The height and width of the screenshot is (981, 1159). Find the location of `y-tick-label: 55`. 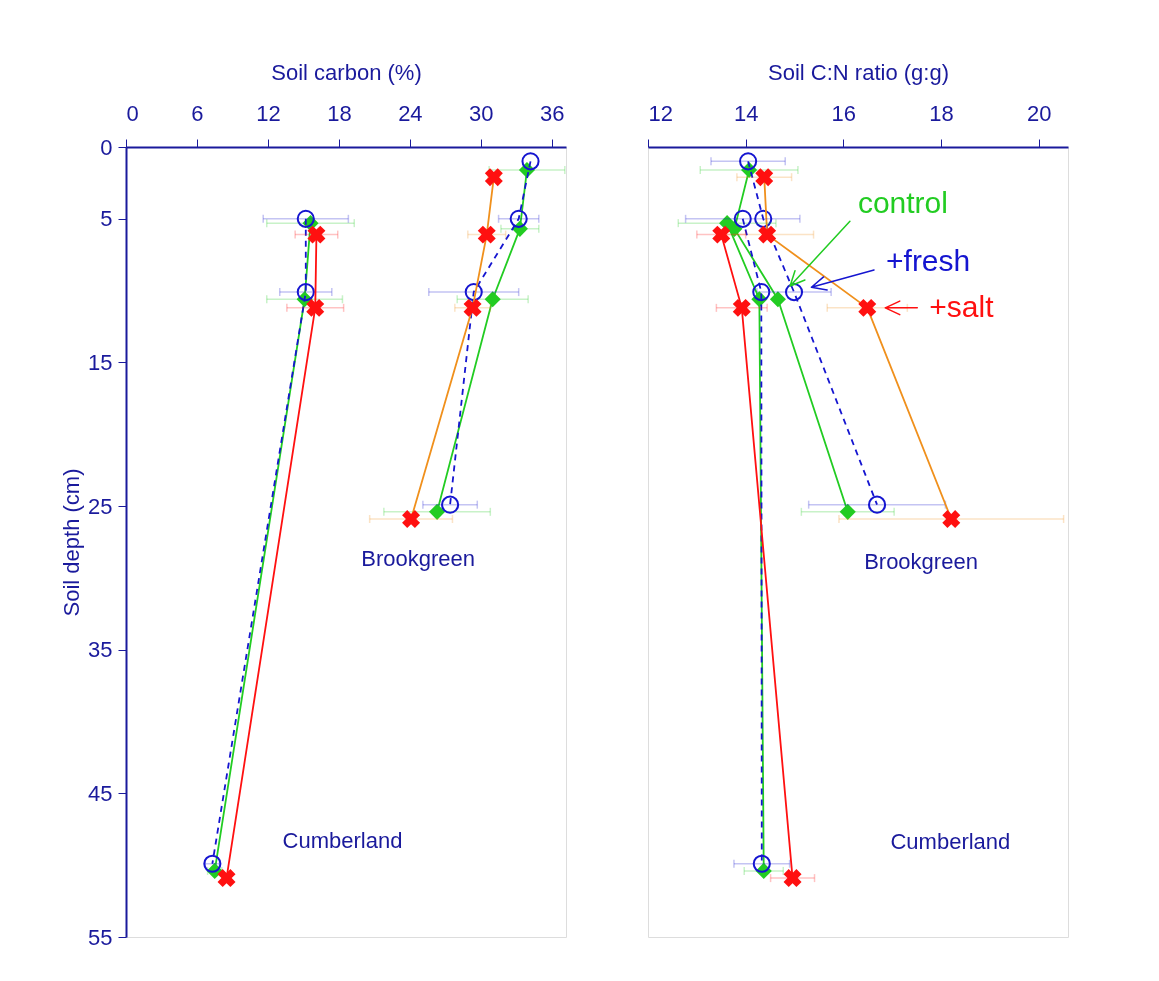

y-tick-label: 55 is located at coordinates (100, 937).